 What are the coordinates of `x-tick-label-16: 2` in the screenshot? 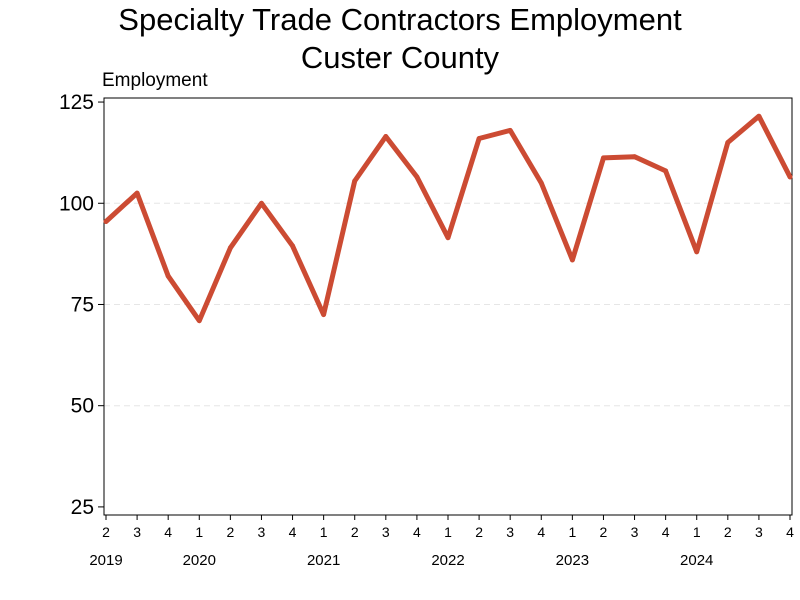 It's located at (604, 532).